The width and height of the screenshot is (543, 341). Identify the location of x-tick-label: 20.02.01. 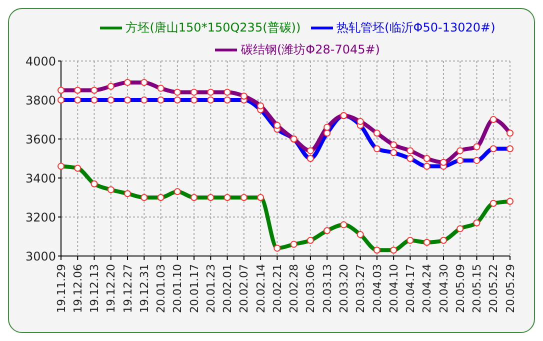
(227, 288).